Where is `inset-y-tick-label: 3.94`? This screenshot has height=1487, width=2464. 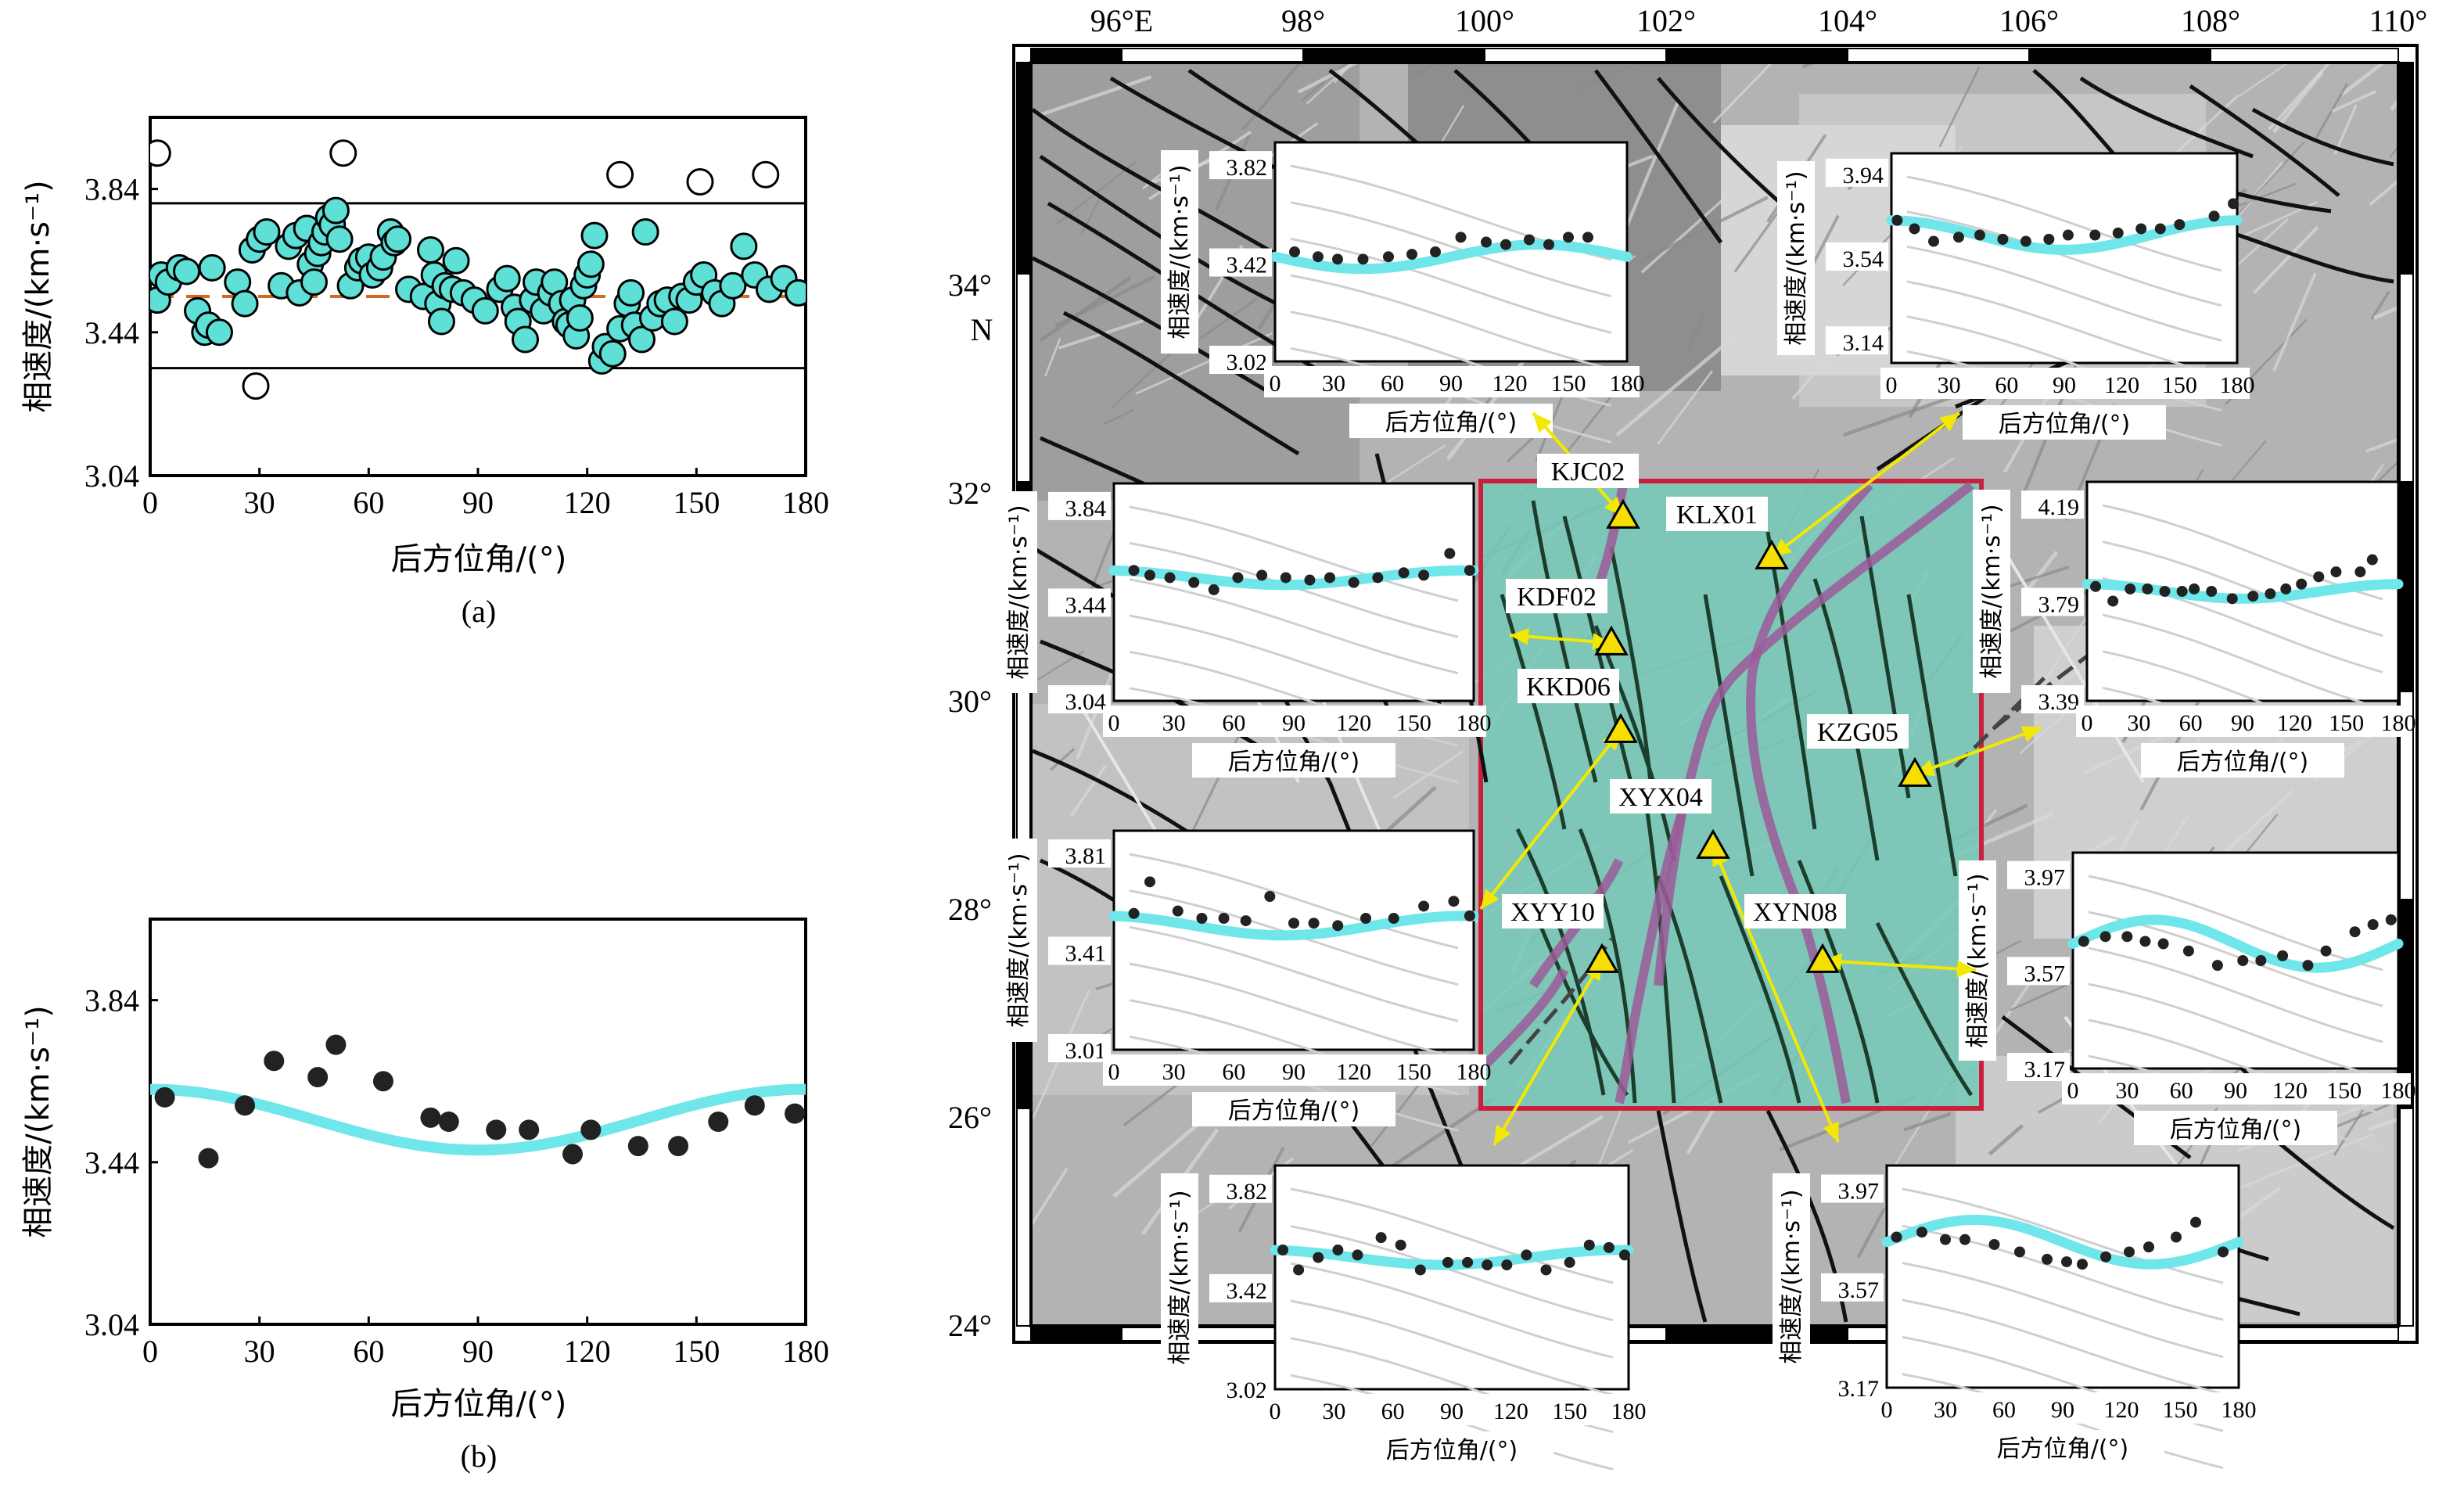 inset-y-tick-label: 3.94 is located at coordinates (1863, 176).